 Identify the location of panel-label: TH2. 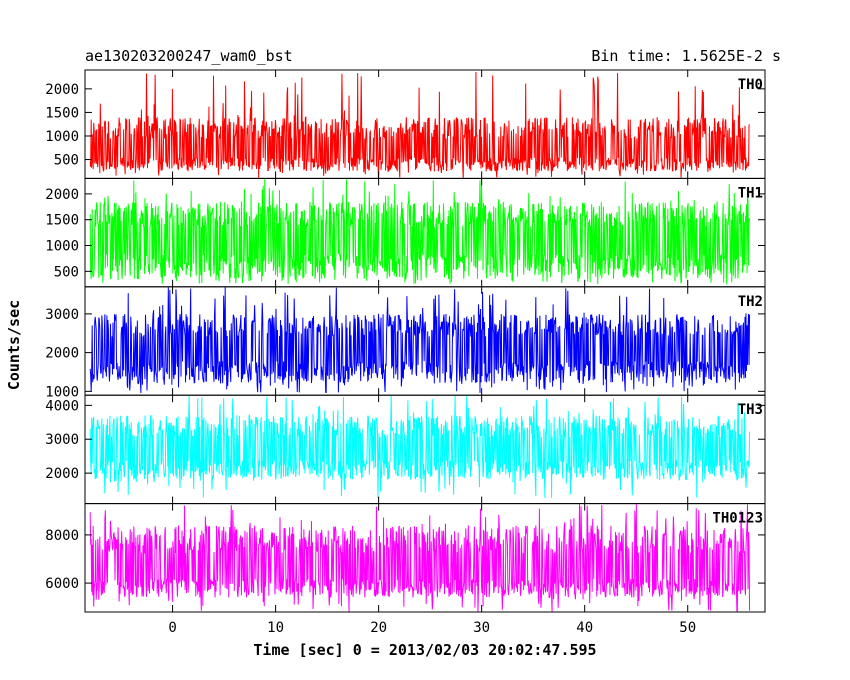
(750, 302).